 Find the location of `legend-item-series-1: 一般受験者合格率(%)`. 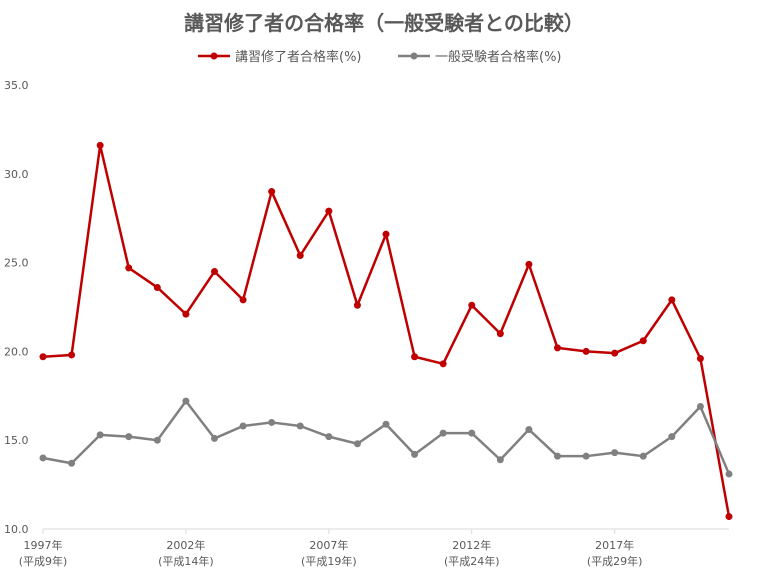

legend-item-series-1: 一般受験者合格率(%) is located at coordinates (480, 57).